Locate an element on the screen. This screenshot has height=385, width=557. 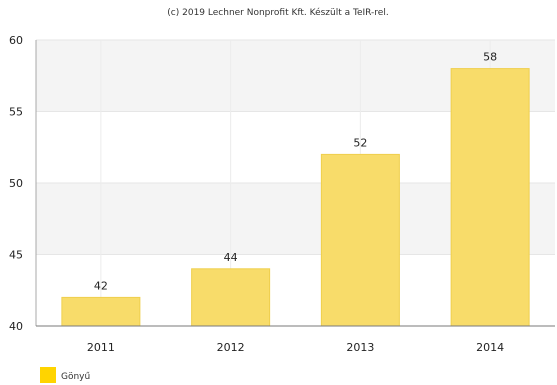
y-tick-label: 55 is located at coordinates (16, 112).